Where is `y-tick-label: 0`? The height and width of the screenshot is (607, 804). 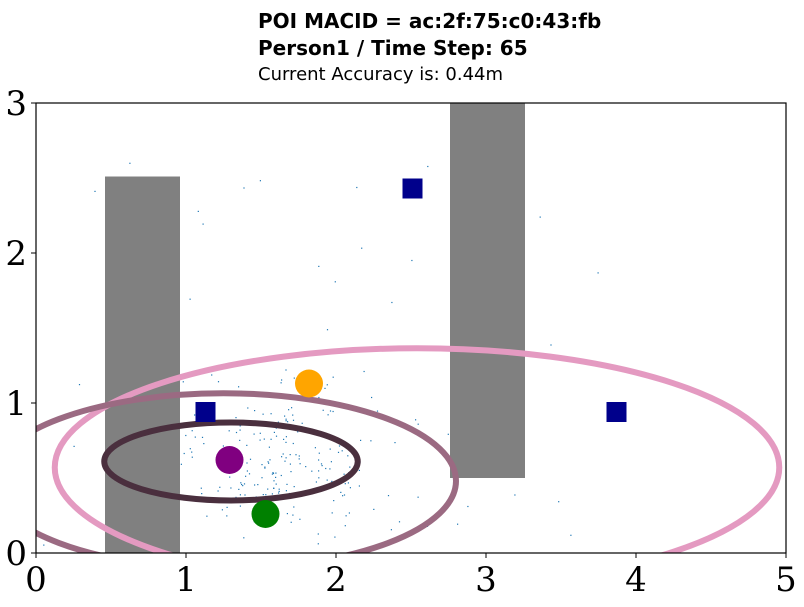 y-tick-label: 0 is located at coordinates (16, 554).